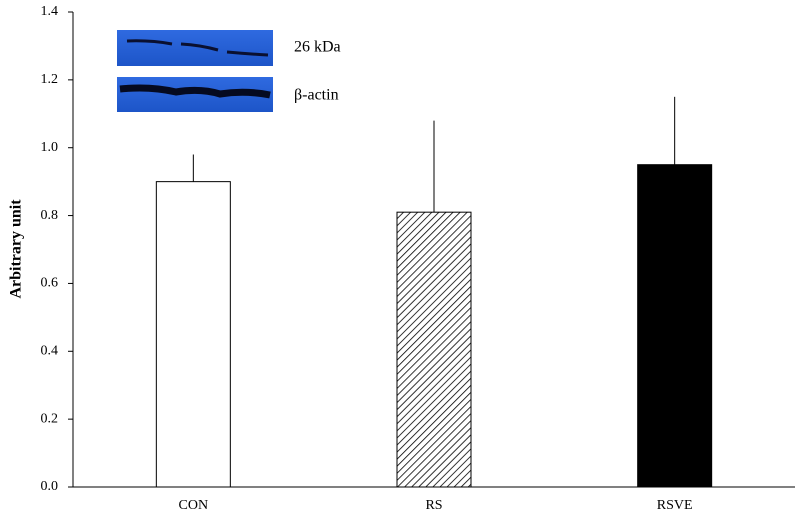 The width and height of the screenshot is (800, 518). What do you see at coordinates (50, 147) in the screenshot?
I see `y-tick-label: 1.0` at bounding box center [50, 147].